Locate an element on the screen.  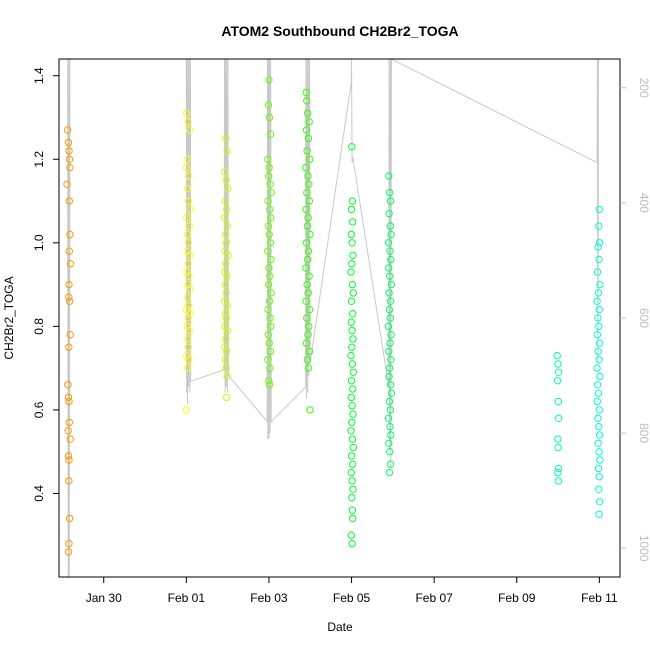
y-axis: 0.4 0.6 0.8 1.0 1.2 1.4 is located at coordinates (45, 284).